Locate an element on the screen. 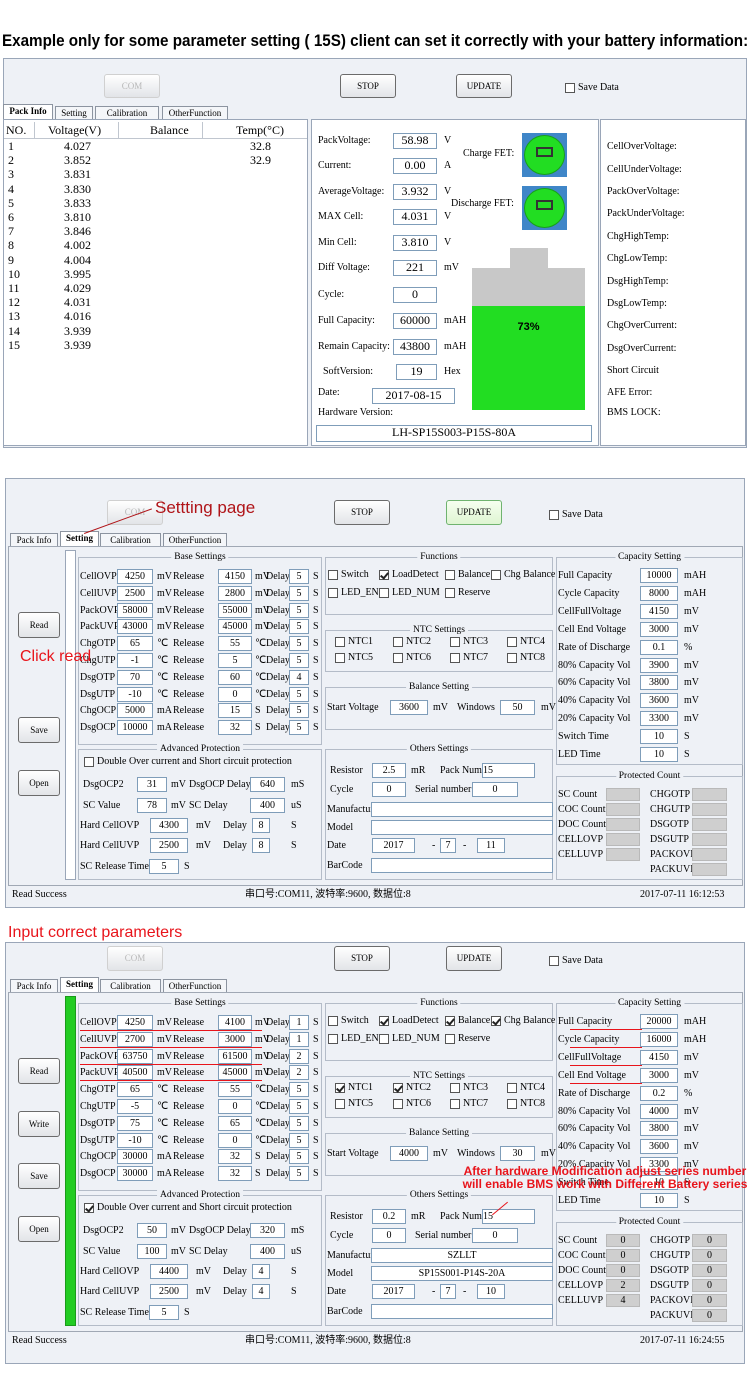 The width and height of the screenshot is (750, 1376). delay-value: 2 is located at coordinates (299, 1056).